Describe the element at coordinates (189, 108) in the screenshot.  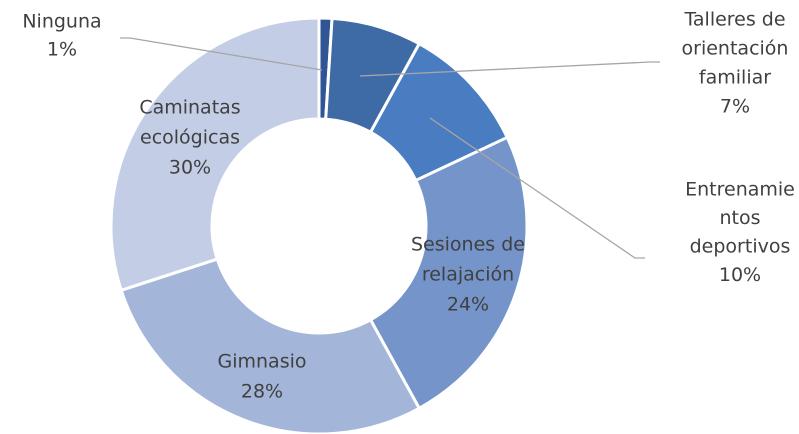
I see `slice-label: Caminatas` at that location.